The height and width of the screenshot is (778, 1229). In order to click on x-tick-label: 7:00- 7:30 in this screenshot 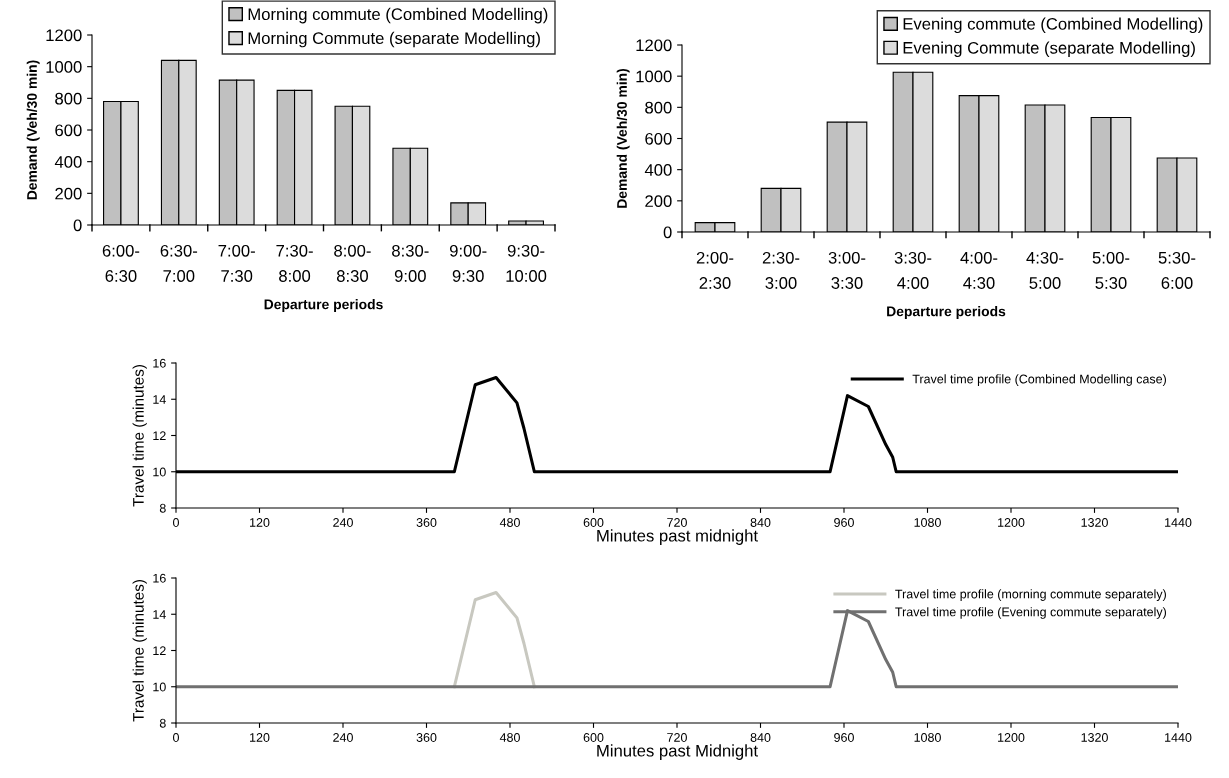, I will do `click(236, 263)`.